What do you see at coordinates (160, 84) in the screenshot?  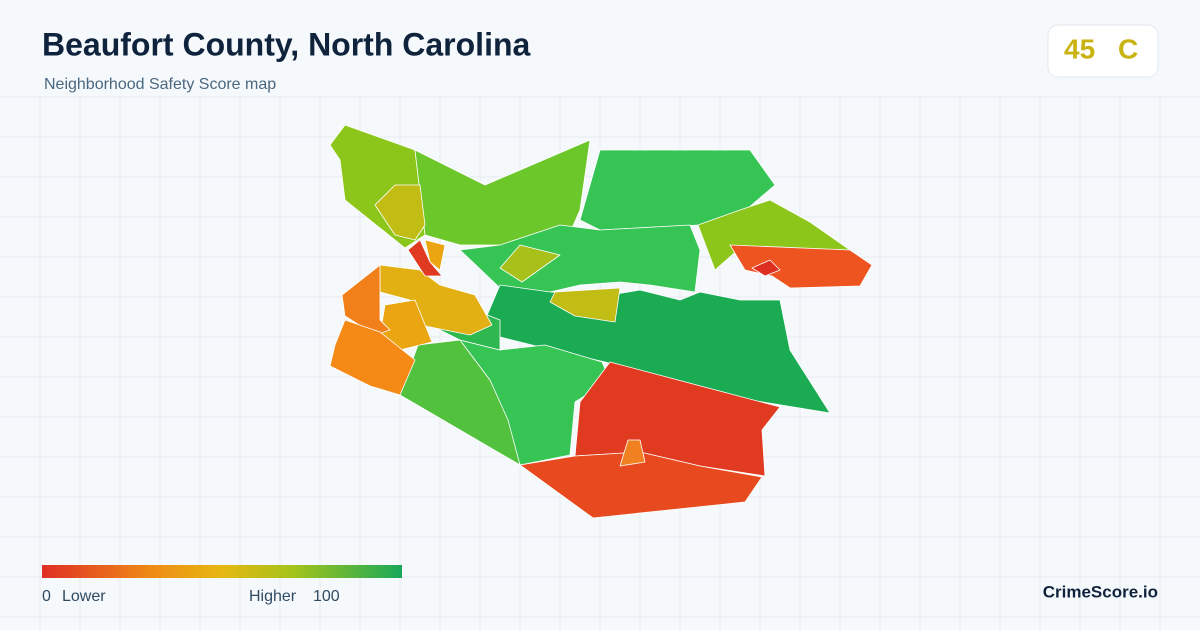 I see `subtitle: Neighborhood Safety Score map` at bounding box center [160, 84].